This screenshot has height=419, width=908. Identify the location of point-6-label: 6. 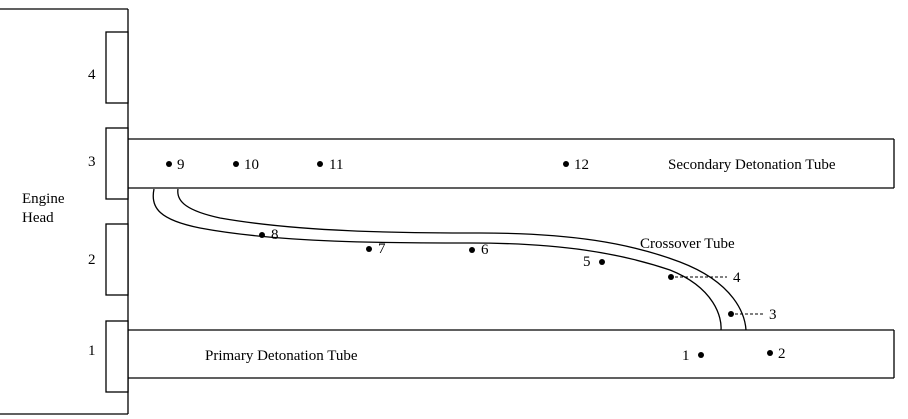
(485, 250).